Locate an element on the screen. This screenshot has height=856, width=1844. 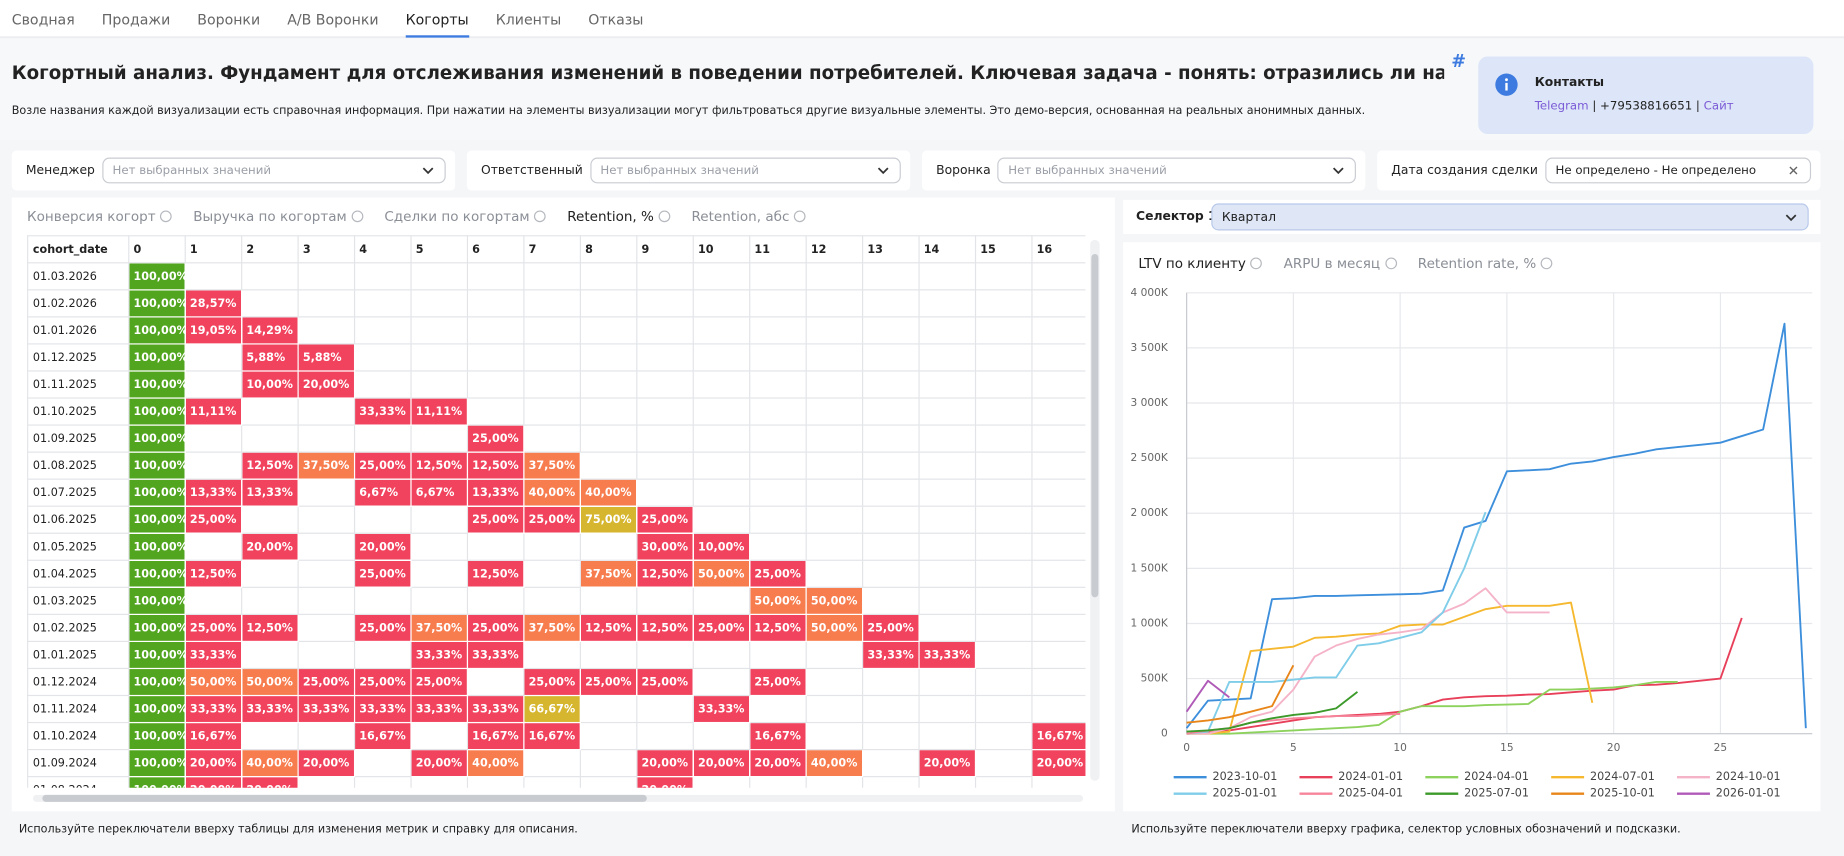
legend-label: 2023-10-01 is located at coordinates (1244, 776).